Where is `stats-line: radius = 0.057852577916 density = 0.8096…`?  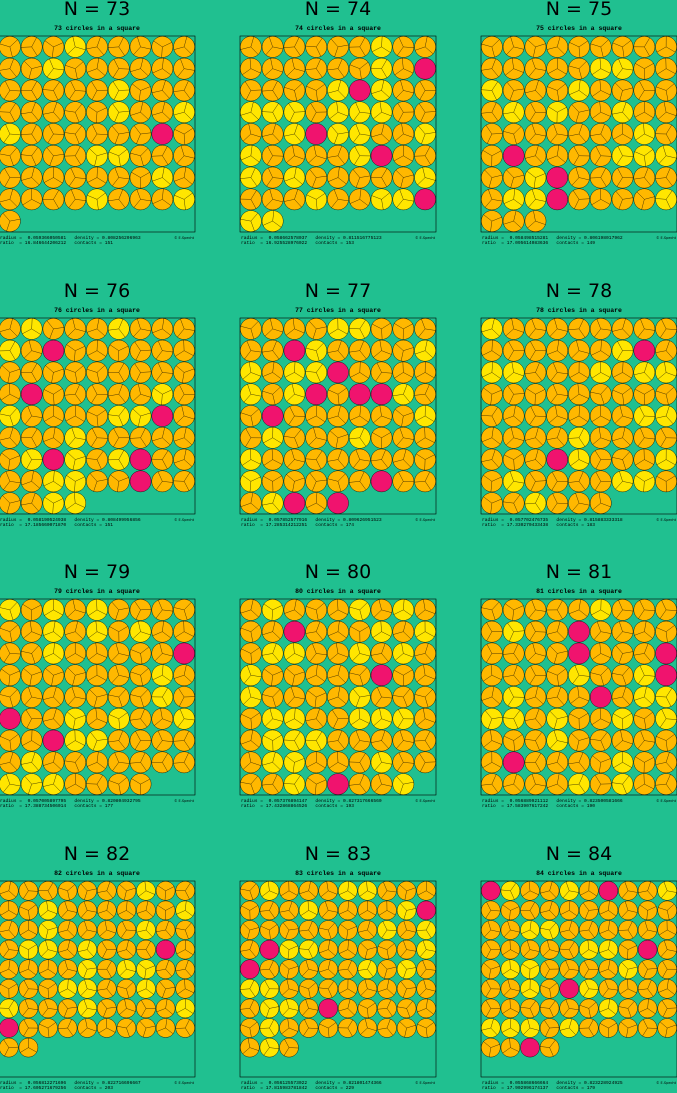 stats-line: radius = 0.057852577916 density = 0.8096… is located at coordinates (311, 520).